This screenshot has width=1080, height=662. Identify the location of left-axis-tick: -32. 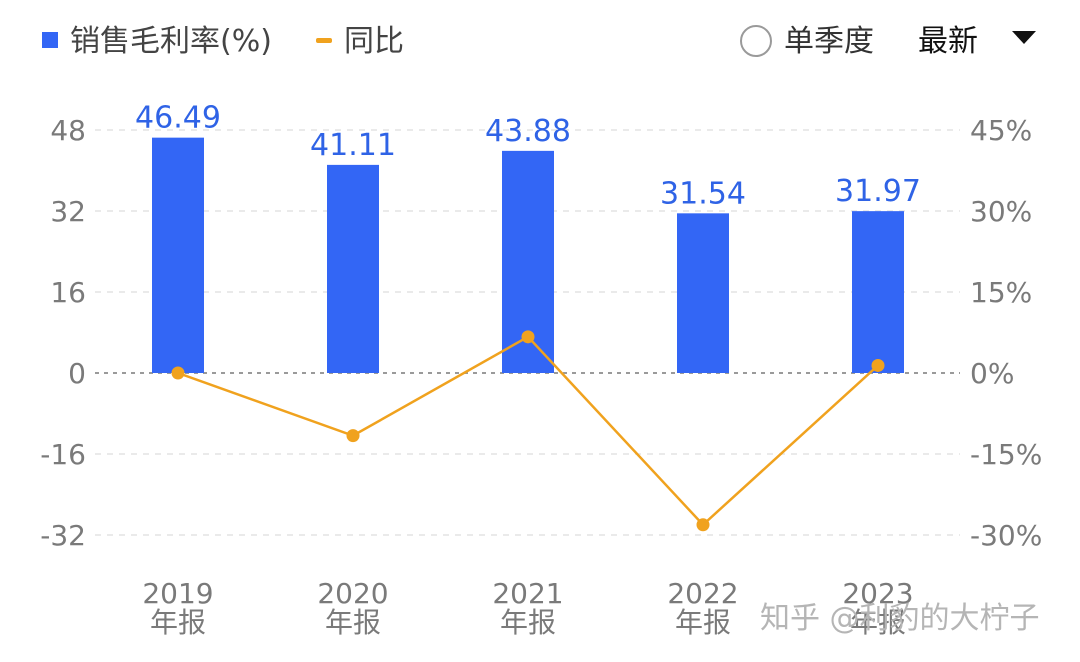
(63, 535).